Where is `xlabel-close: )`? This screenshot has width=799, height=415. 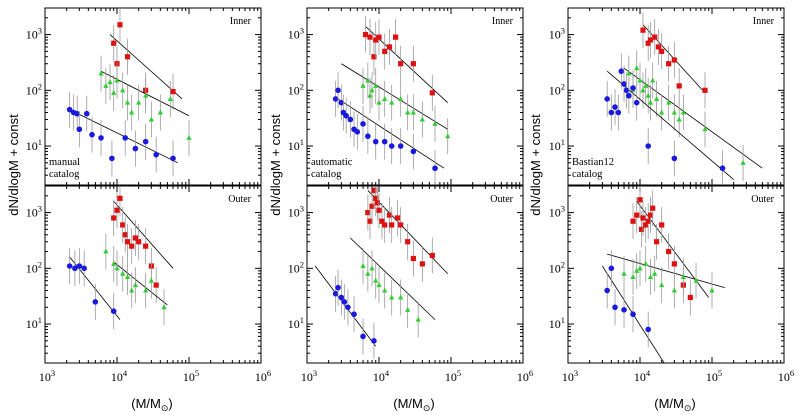 xlabel-close: ) is located at coordinates (170, 403).